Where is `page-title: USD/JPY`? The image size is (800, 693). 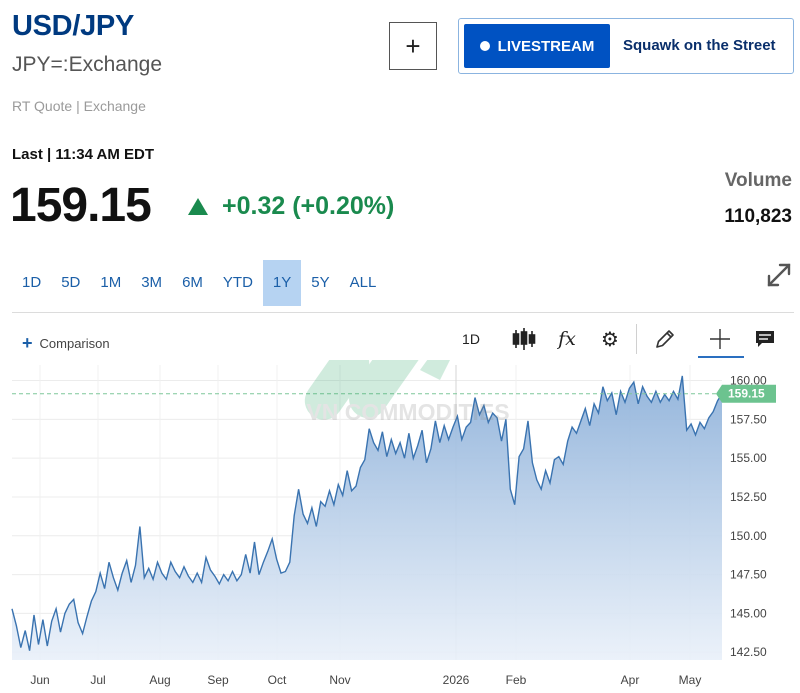
page-title: USD/JPY is located at coordinates (73, 26).